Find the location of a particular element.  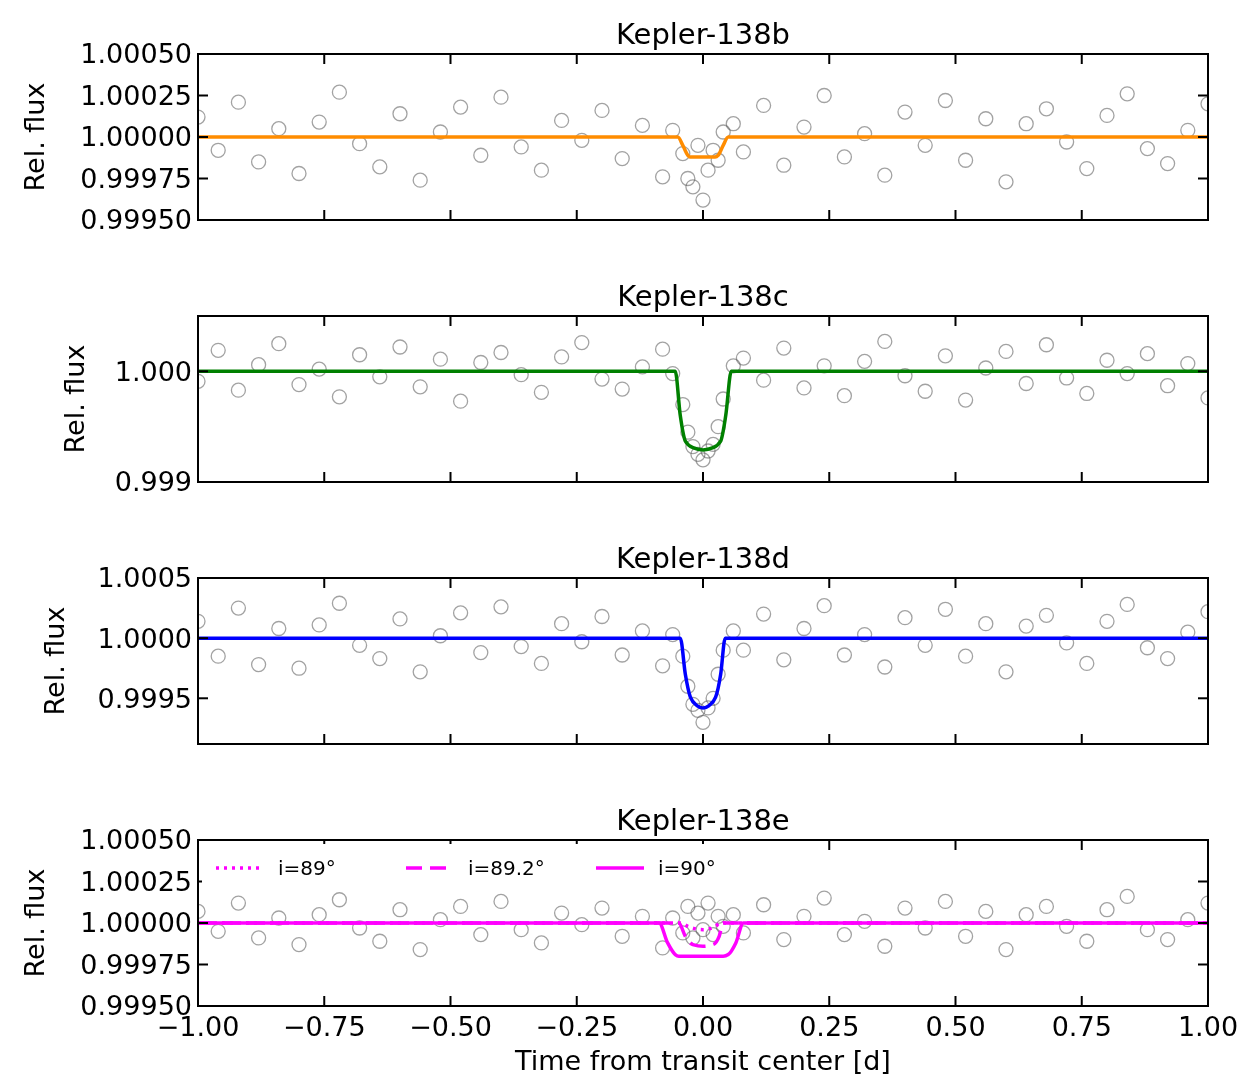

x-axis-title: Time from transit center [d] is located at coordinates (702, 1060).